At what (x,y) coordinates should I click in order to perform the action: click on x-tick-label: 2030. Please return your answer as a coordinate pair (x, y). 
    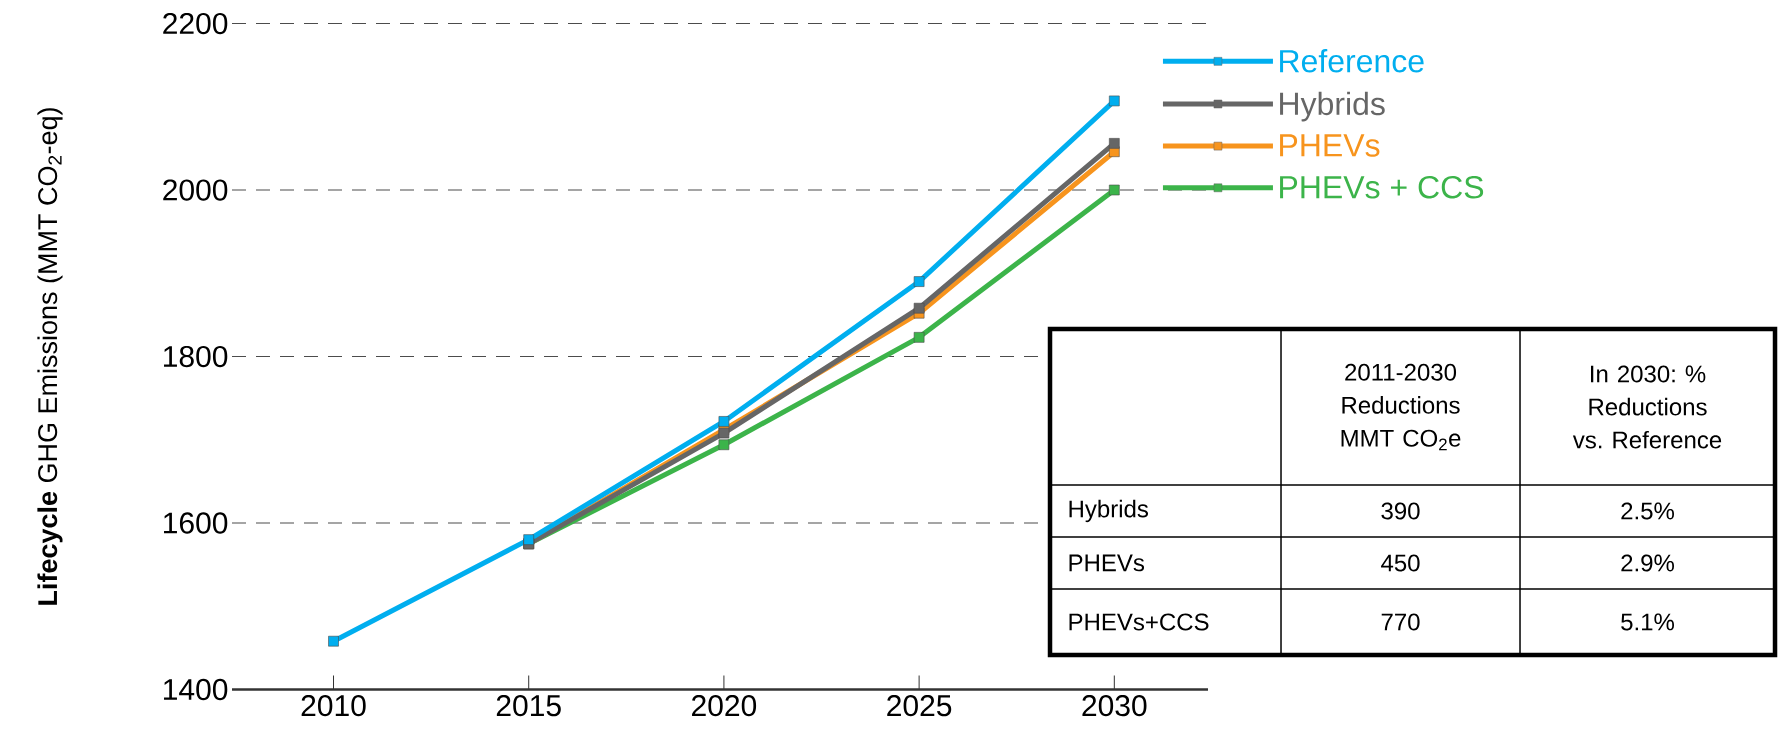
    Looking at the image, I should click on (1114, 706).